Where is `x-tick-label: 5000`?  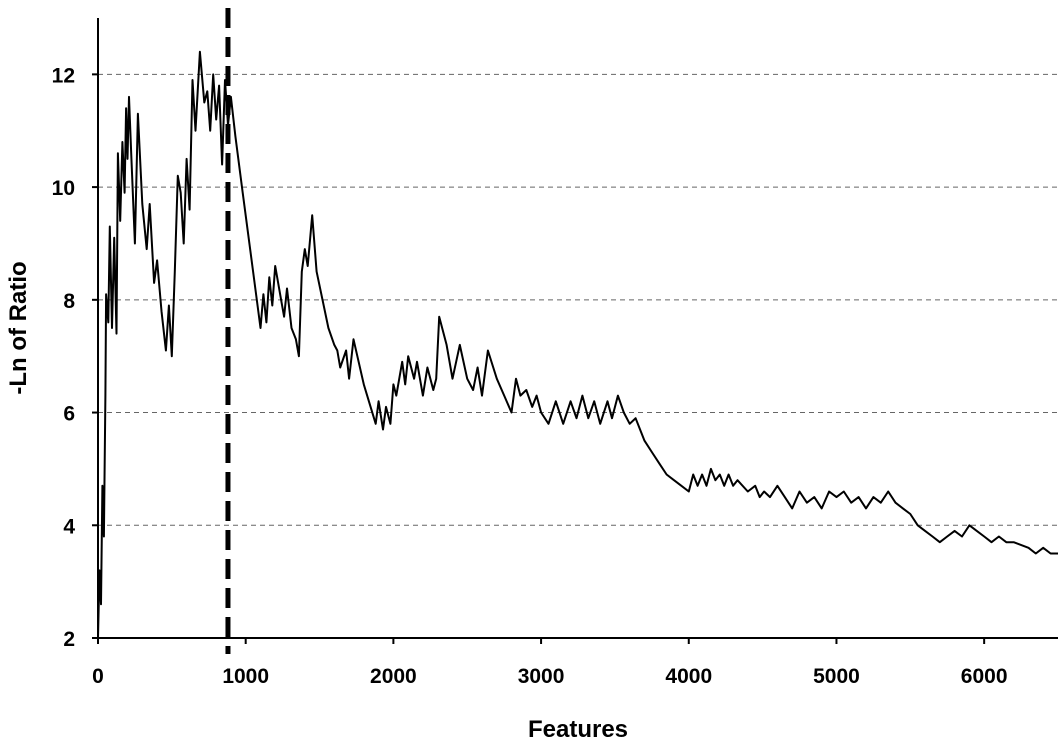
x-tick-label: 5000 is located at coordinates (836, 676).